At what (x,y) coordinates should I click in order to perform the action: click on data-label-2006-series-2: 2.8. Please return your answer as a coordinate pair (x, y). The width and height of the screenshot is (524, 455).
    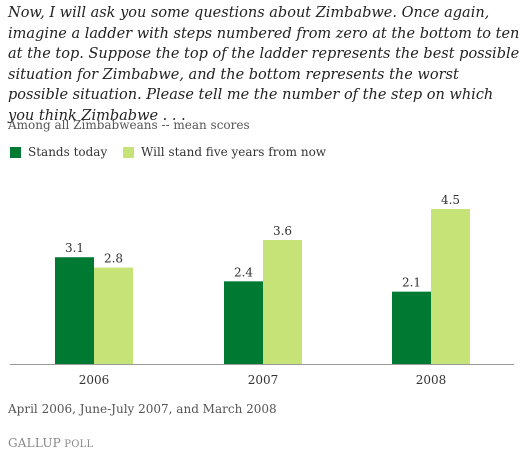
    Looking at the image, I should click on (113, 259).